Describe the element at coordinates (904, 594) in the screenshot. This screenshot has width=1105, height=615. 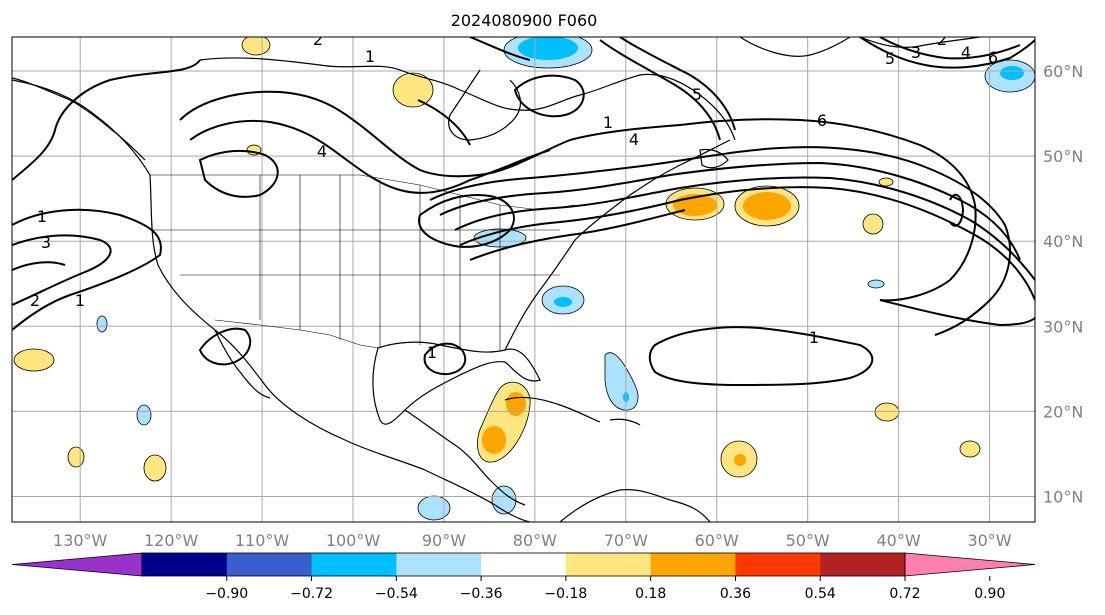
I see `colorbar-tick-label: 0.72` at that location.